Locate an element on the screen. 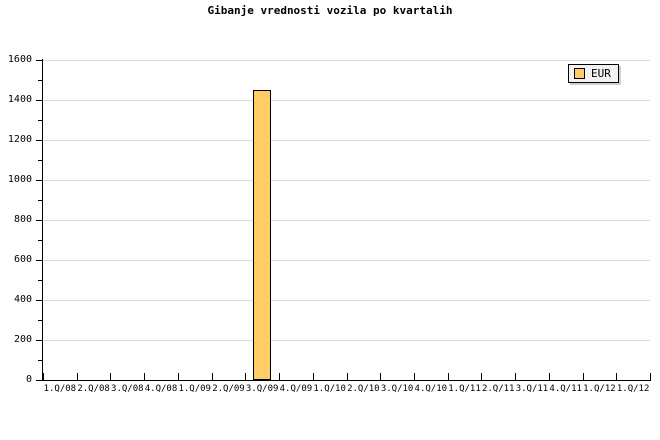  x-axis-label: 3.Q/09 is located at coordinates (262, 389).